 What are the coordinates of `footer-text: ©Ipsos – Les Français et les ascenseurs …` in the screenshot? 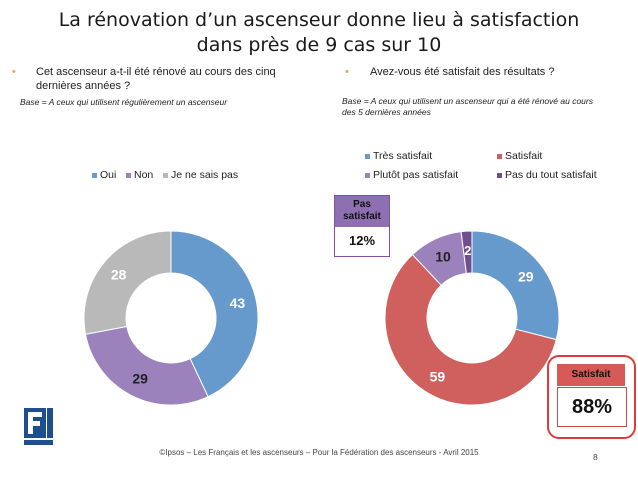 It's located at (319, 452).